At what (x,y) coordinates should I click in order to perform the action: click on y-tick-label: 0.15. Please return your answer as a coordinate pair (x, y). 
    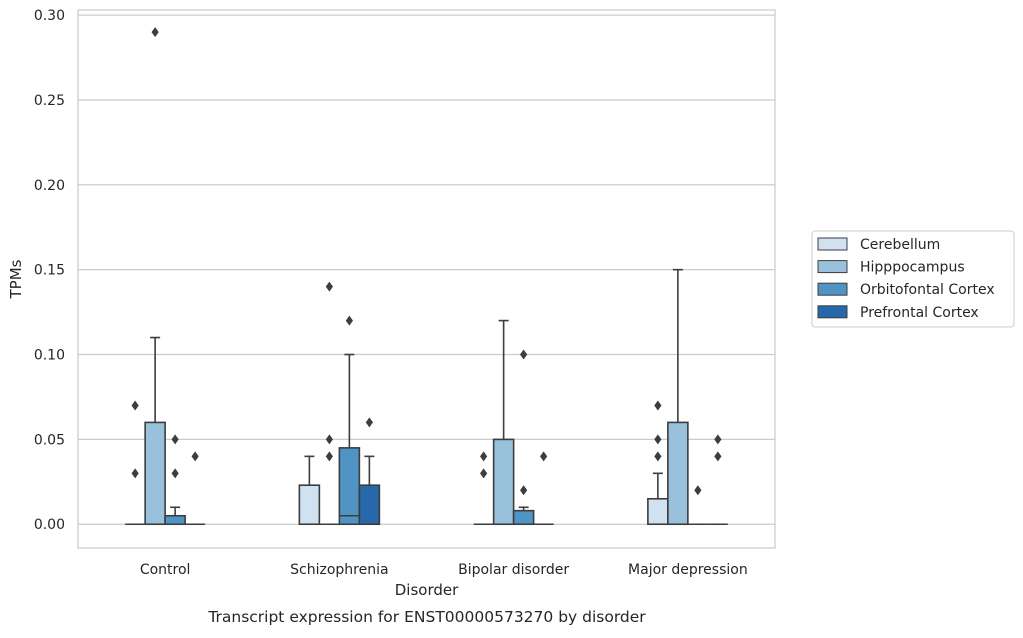
    Looking at the image, I should click on (49, 271).